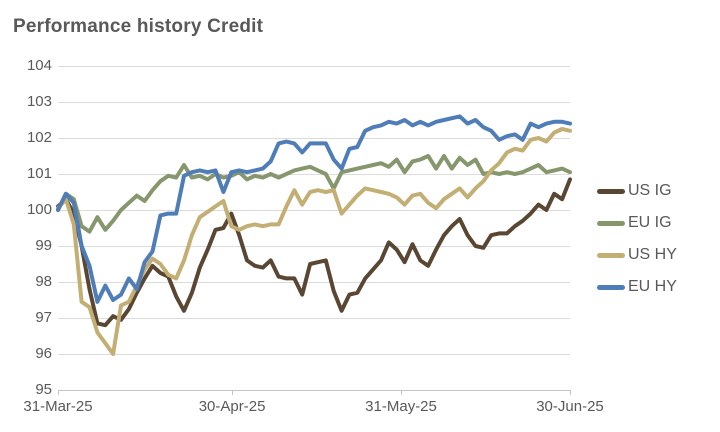  What do you see at coordinates (650, 190) in the screenshot?
I see `legend-label: US IG` at bounding box center [650, 190].